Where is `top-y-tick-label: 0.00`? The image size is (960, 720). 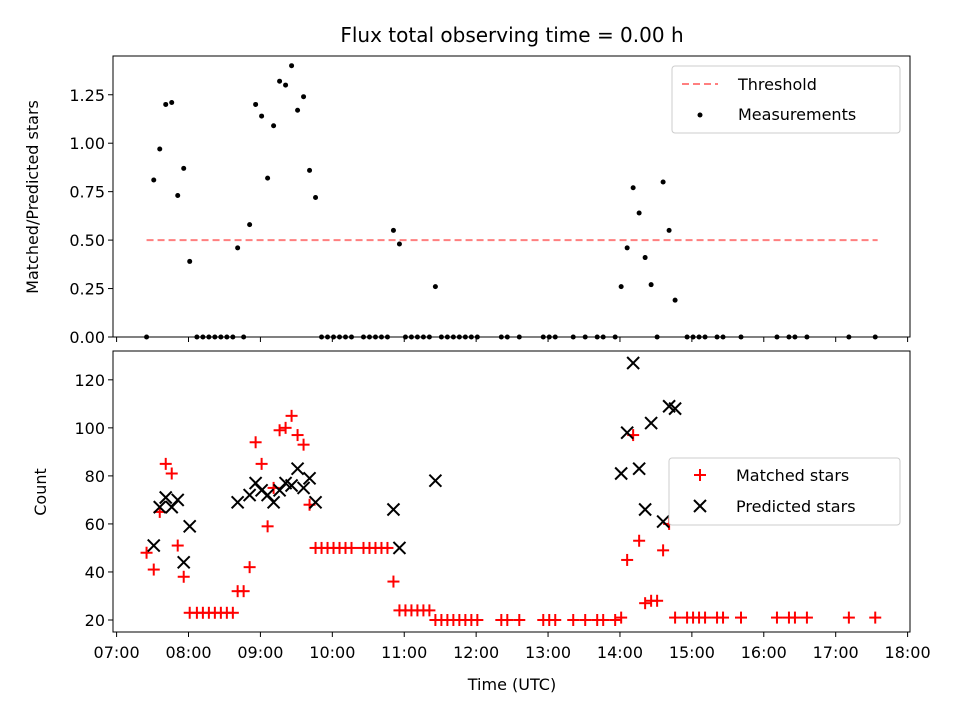 top-y-tick-label: 0.00 is located at coordinates (87, 337).